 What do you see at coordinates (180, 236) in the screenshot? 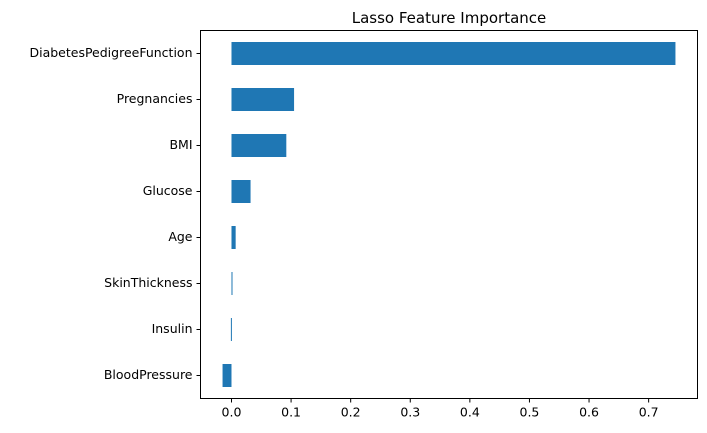
I see `y-tick-label: Age` at bounding box center [180, 236].